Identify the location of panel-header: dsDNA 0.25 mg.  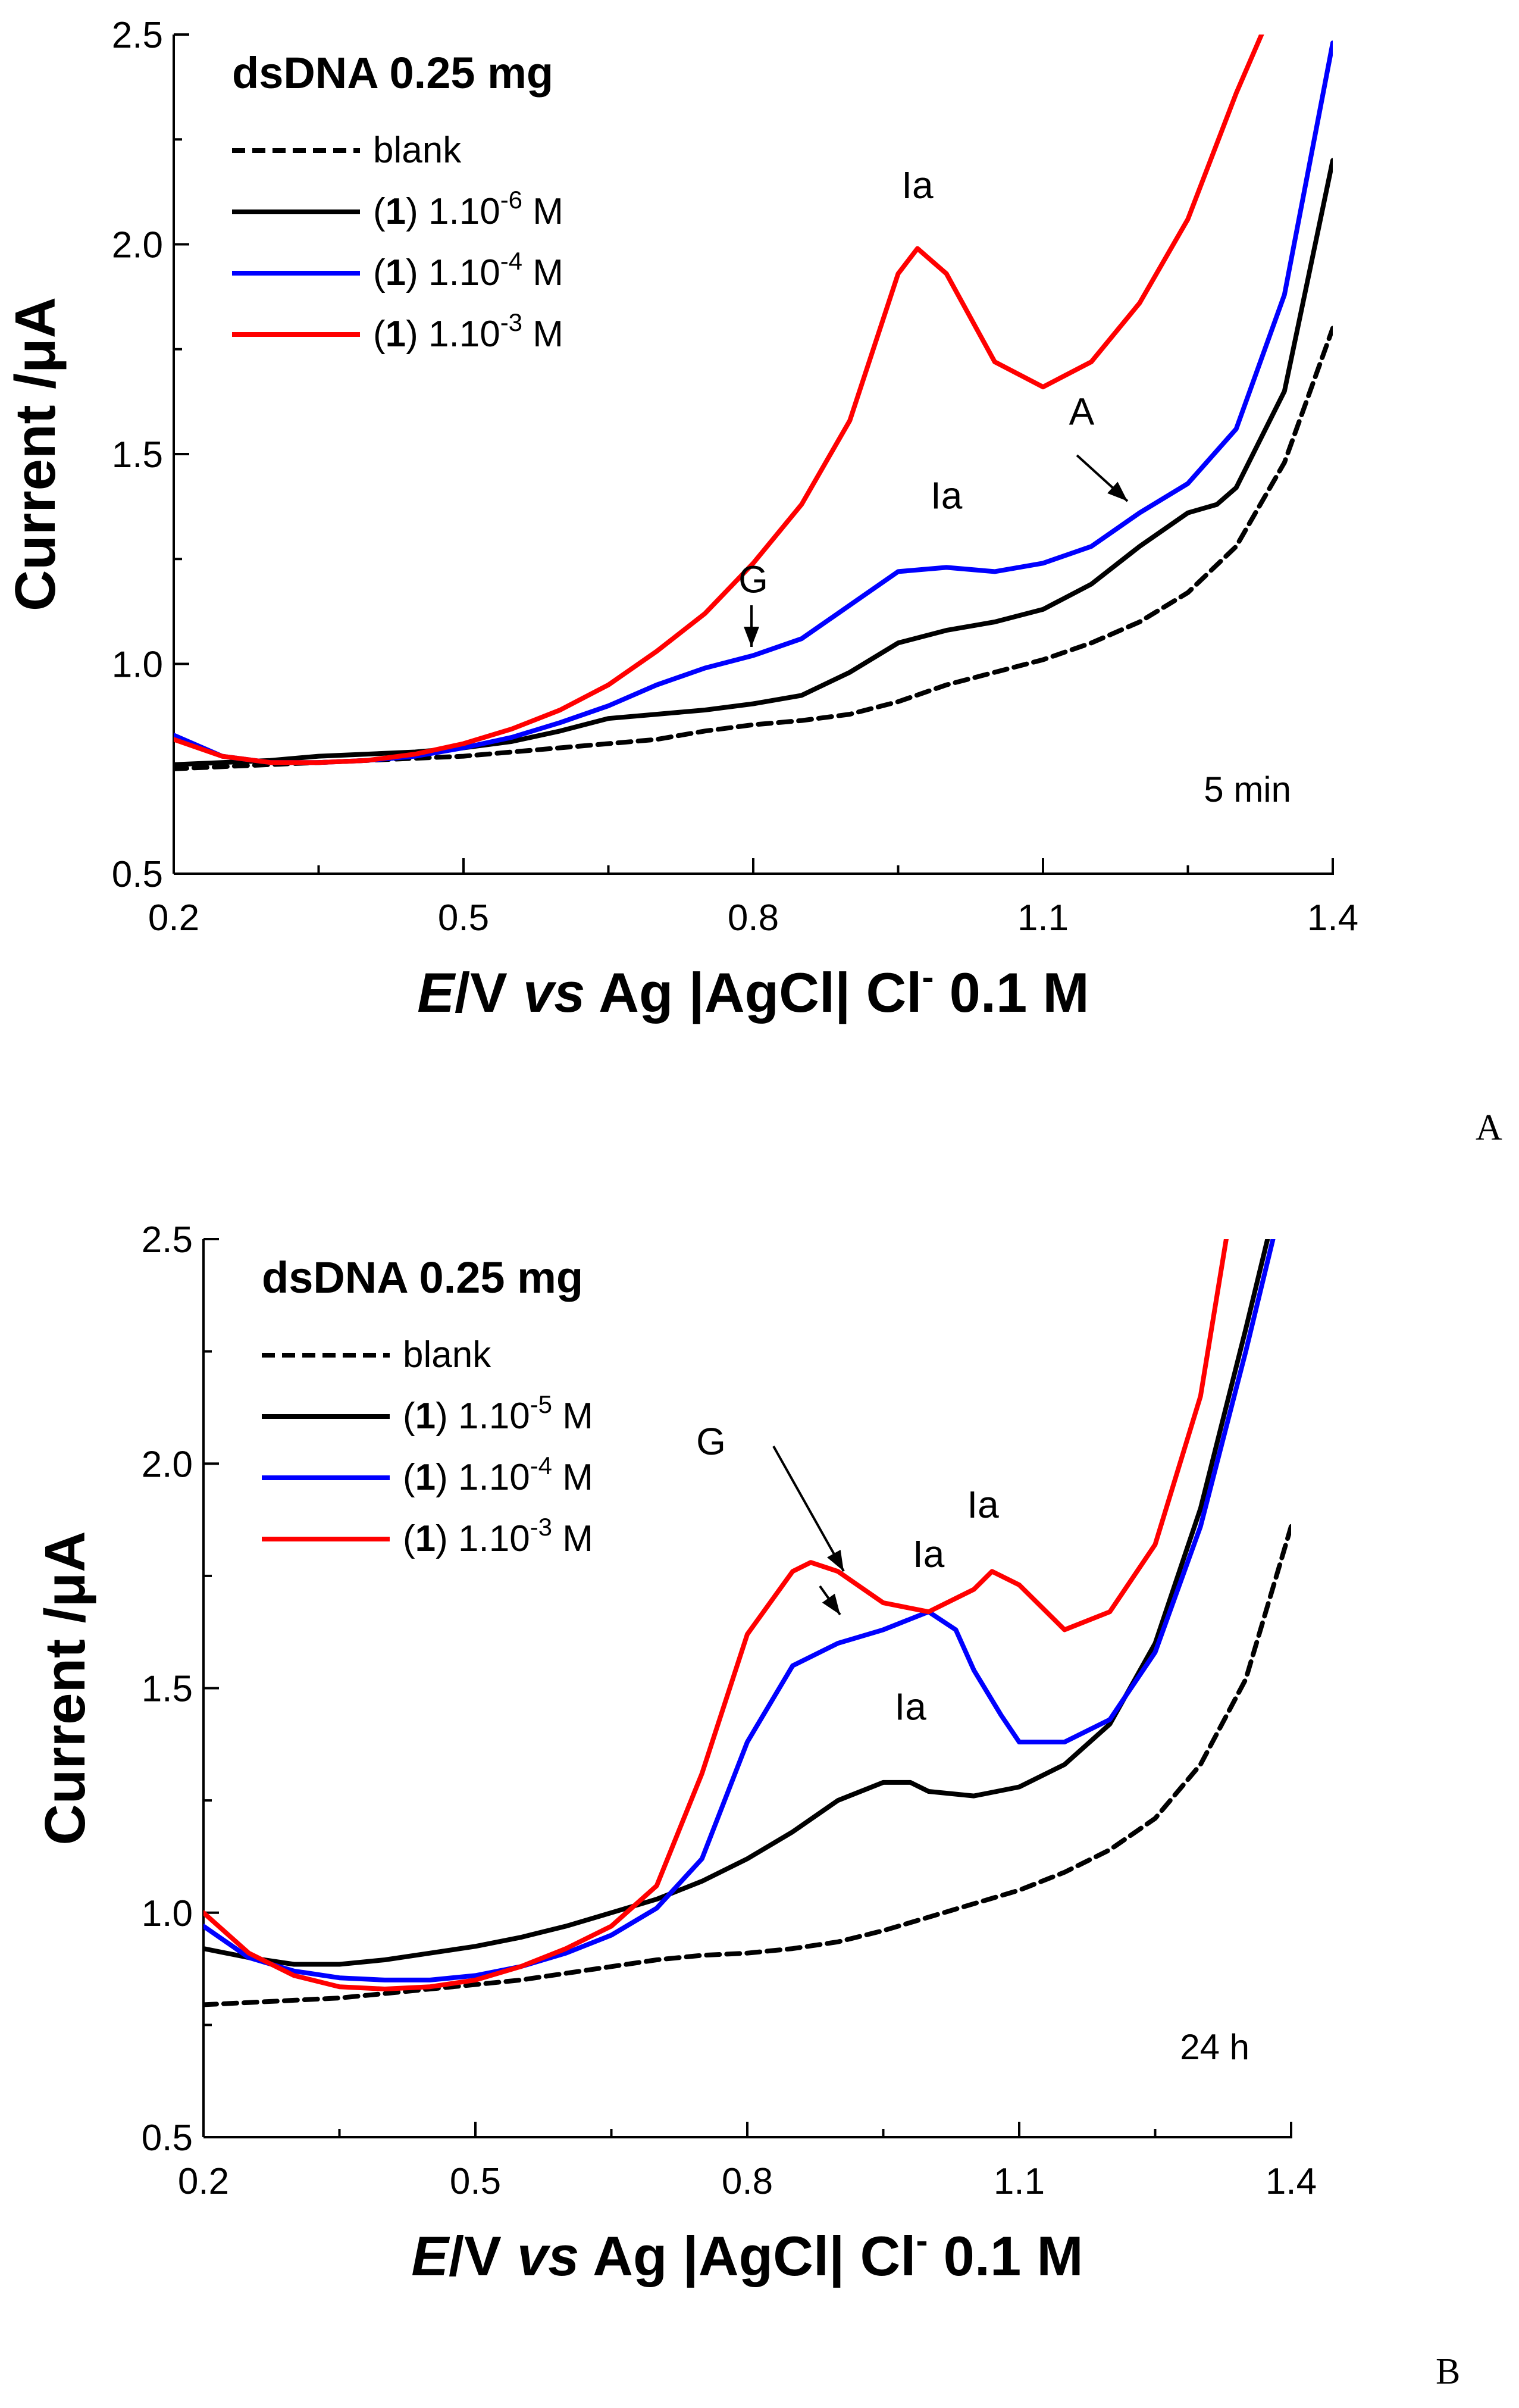
(392, 73).